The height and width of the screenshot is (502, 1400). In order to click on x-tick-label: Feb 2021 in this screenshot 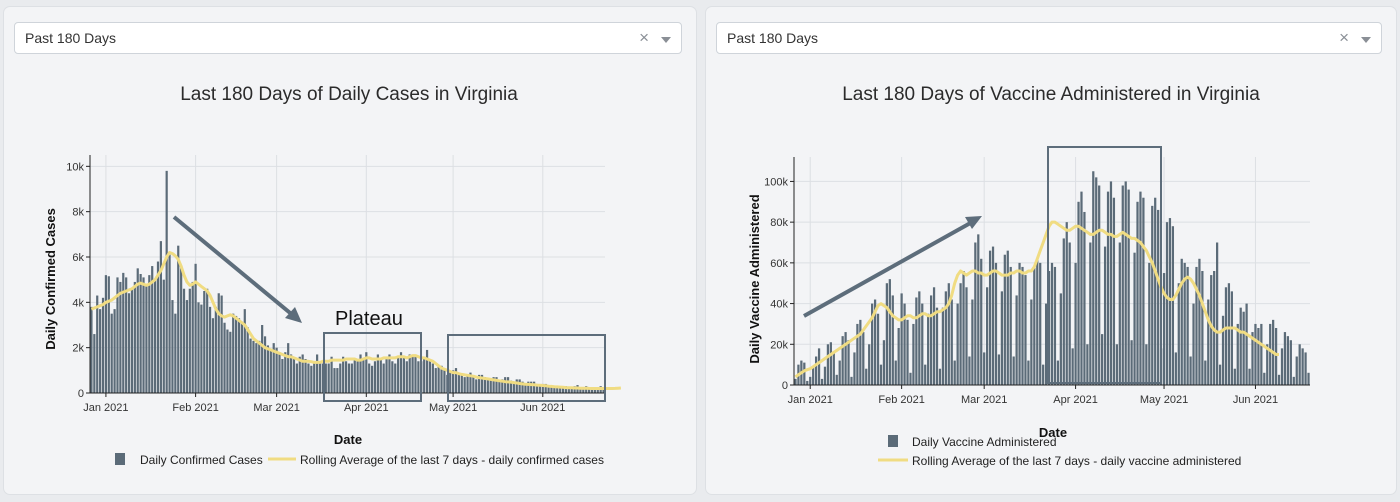, I will do `click(195, 408)`.